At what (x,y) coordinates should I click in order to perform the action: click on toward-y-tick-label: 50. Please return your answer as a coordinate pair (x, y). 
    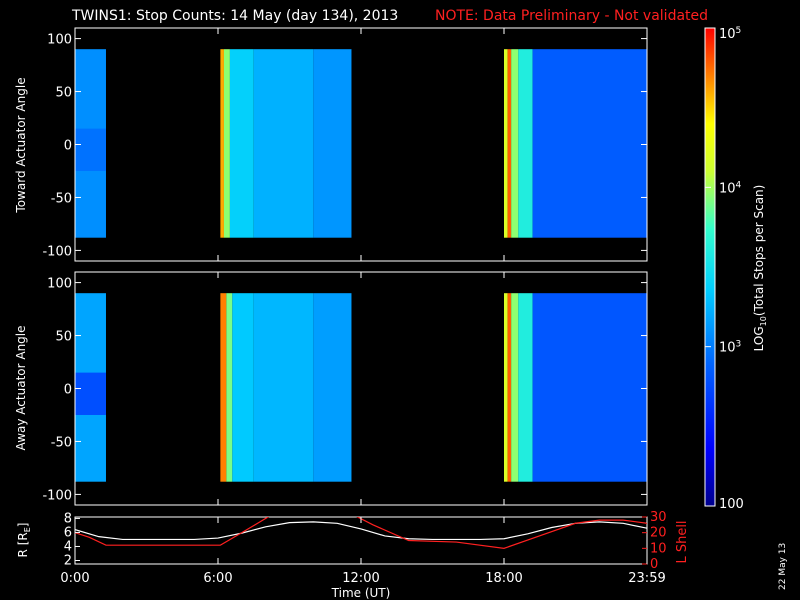
    Looking at the image, I should click on (63, 93).